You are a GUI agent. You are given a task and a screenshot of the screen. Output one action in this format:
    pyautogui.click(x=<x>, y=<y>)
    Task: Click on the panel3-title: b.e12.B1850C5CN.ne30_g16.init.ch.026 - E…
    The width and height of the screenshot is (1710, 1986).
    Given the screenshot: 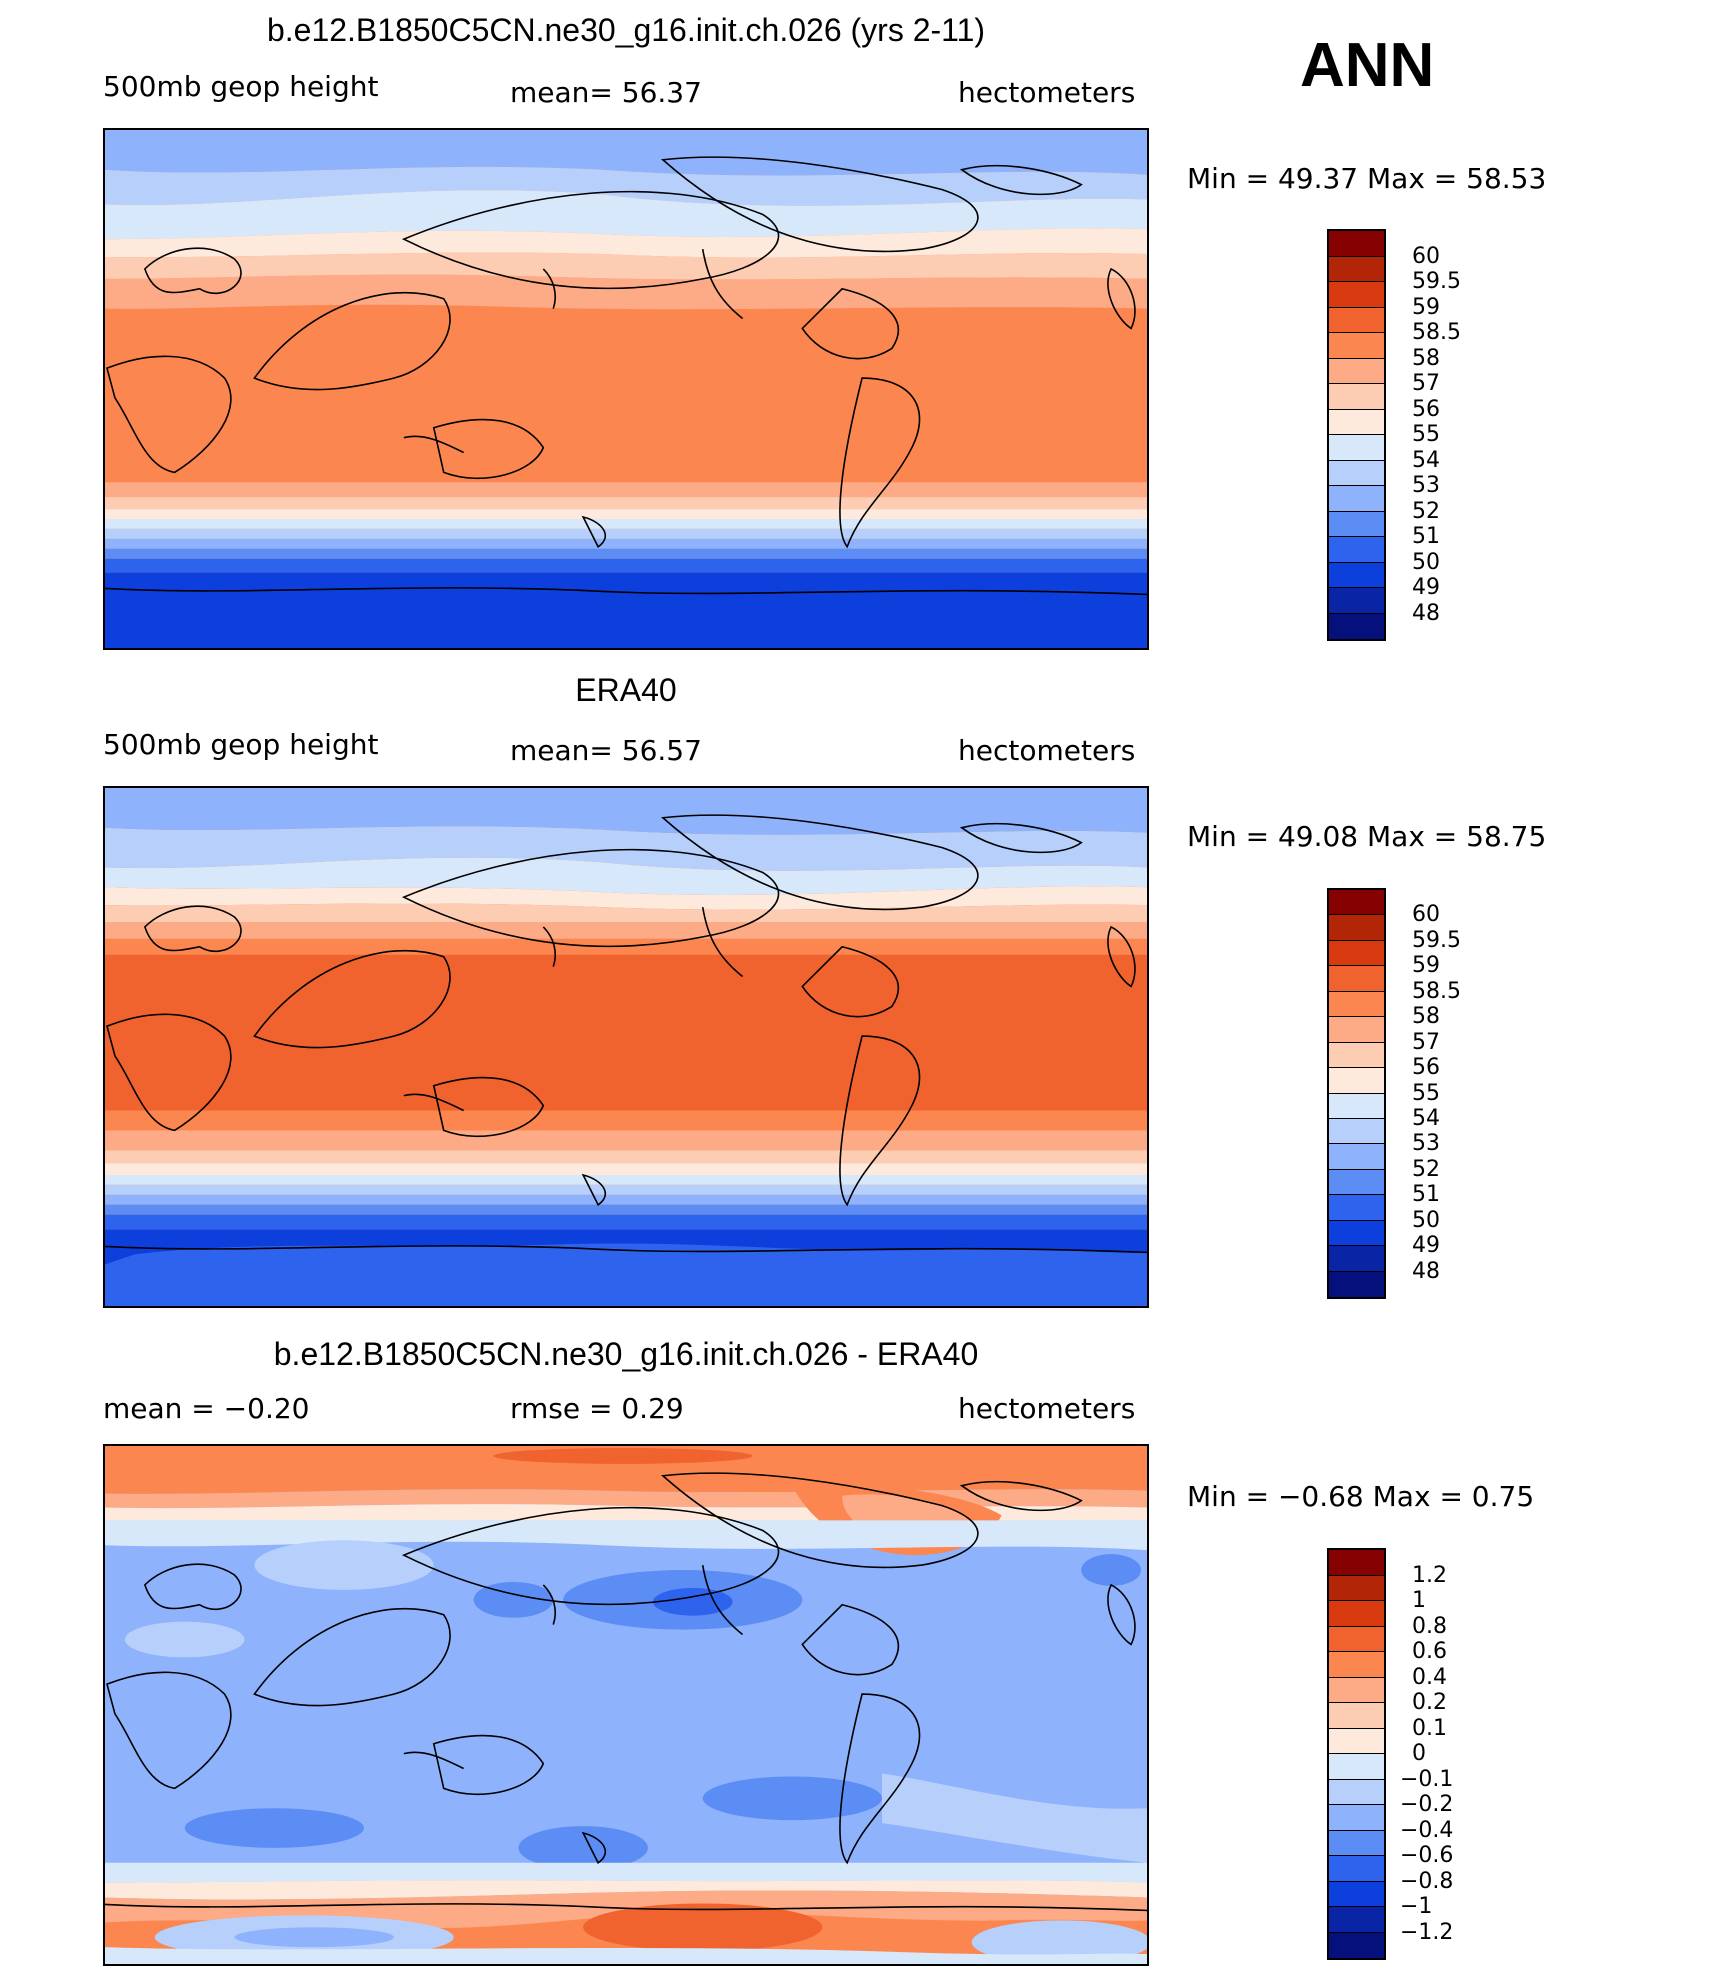 What is the action you would take?
    pyautogui.click(x=626, y=1354)
    